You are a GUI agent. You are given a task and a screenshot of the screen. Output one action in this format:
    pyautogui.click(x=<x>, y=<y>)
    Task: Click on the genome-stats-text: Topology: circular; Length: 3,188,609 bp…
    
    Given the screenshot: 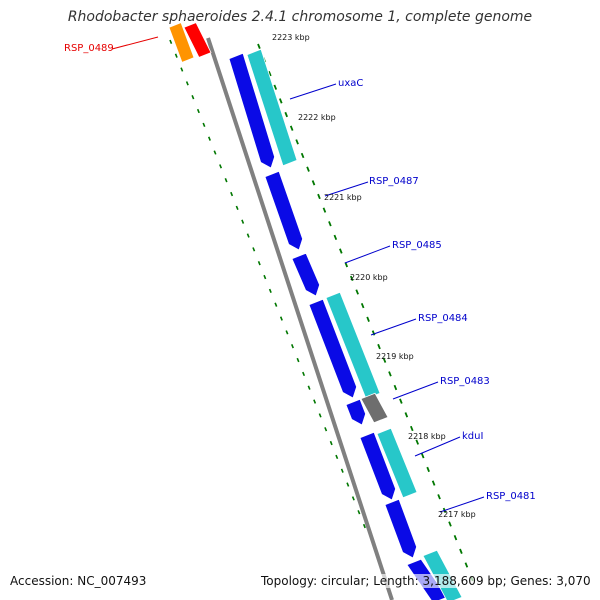 What is the action you would take?
    pyautogui.click(x=426, y=581)
    